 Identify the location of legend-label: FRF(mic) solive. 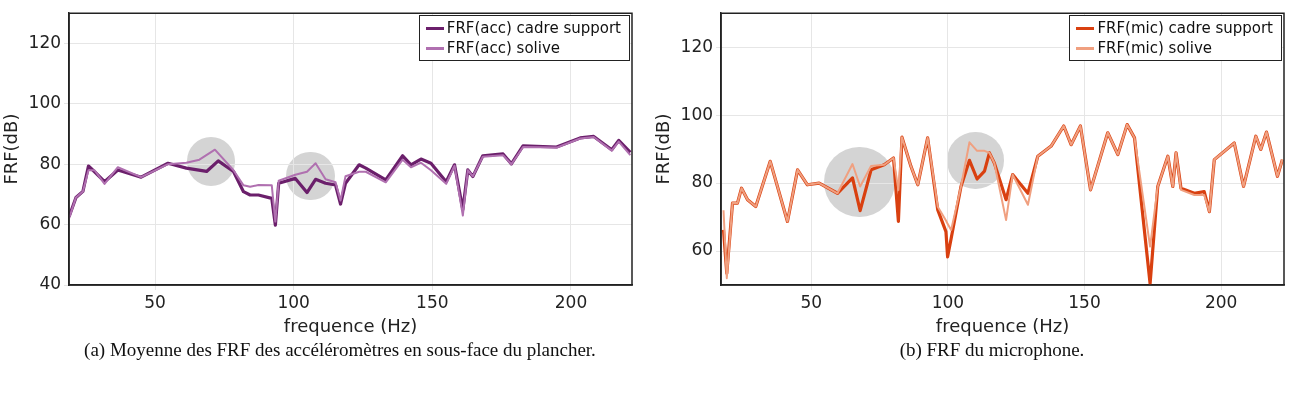
(1155, 48).